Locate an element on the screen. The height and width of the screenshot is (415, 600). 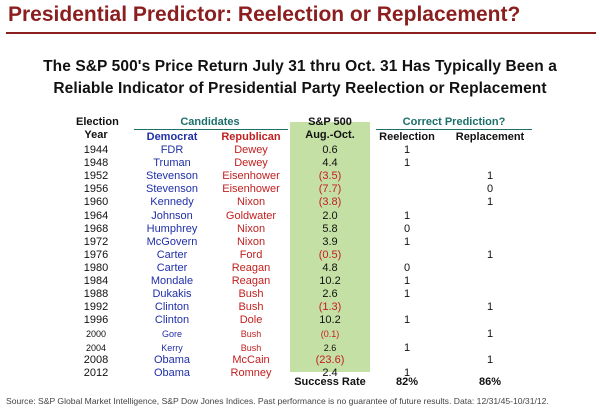
democrat-cell: Kennedy is located at coordinates (172, 202).